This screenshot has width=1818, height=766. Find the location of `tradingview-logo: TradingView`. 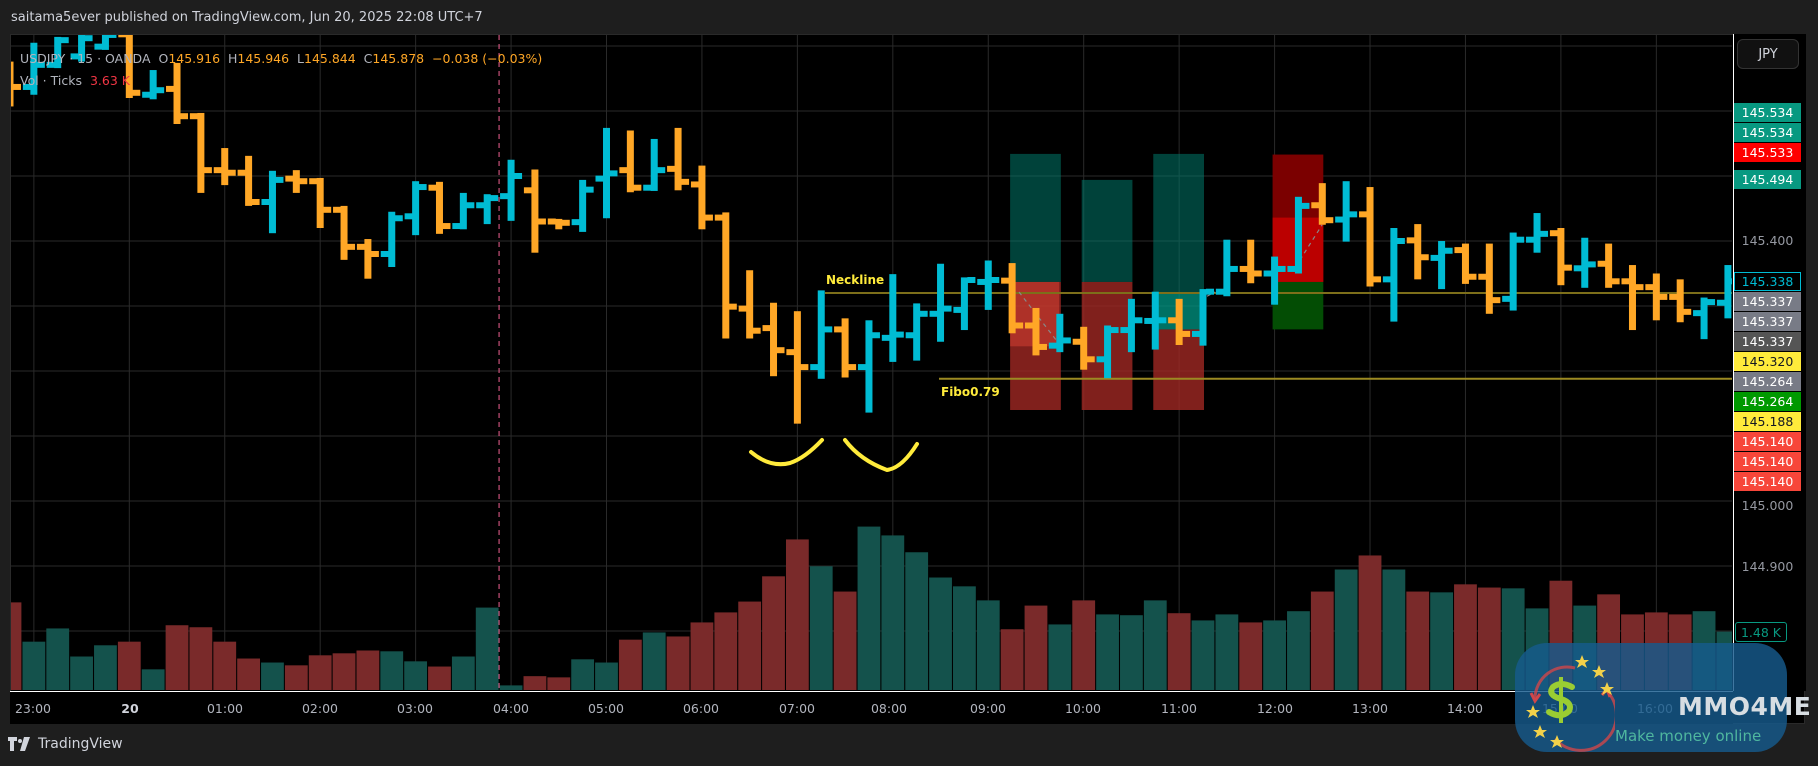

tradingview-logo: TradingView is located at coordinates (65, 744).